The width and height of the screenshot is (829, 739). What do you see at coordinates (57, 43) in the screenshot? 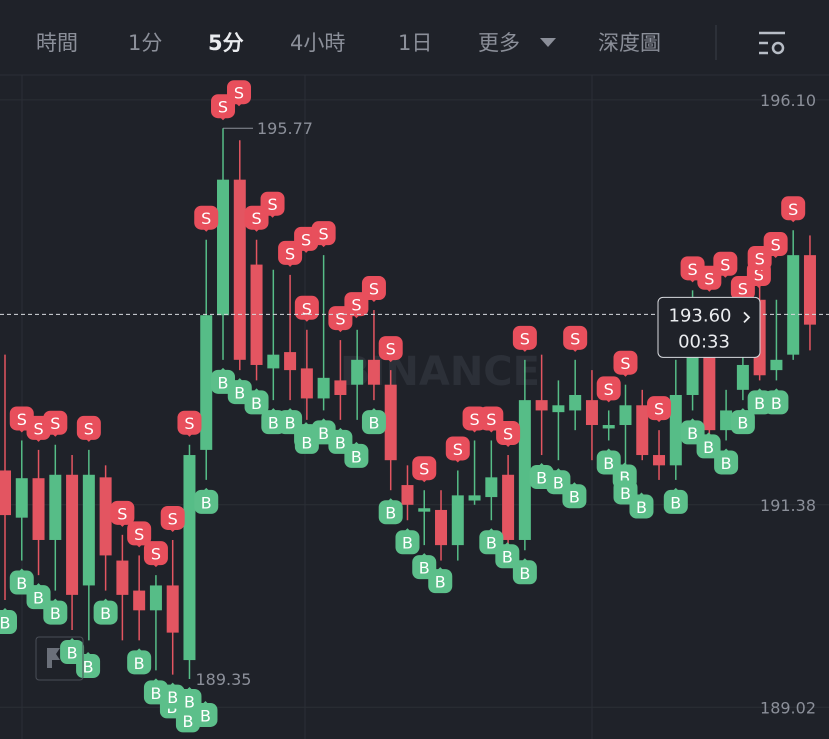
I see `timeframe-tab: 時間` at bounding box center [57, 43].